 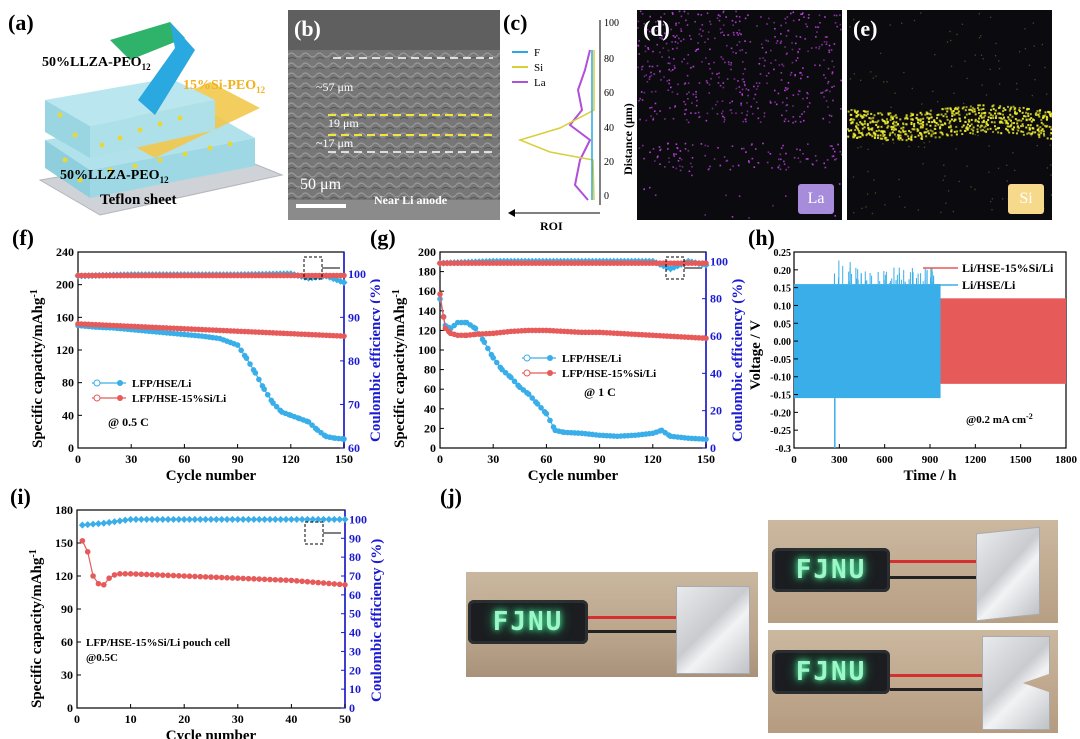 I want to click on label-b: (b), so click(x=307, y=28).